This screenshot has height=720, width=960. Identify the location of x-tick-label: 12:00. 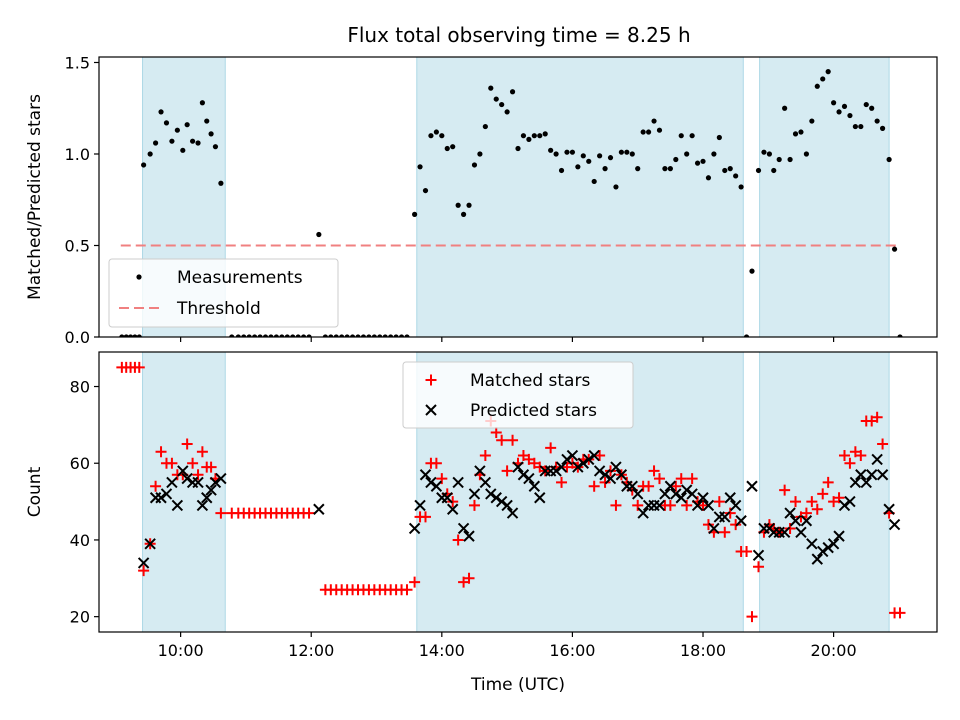
(311, 650).